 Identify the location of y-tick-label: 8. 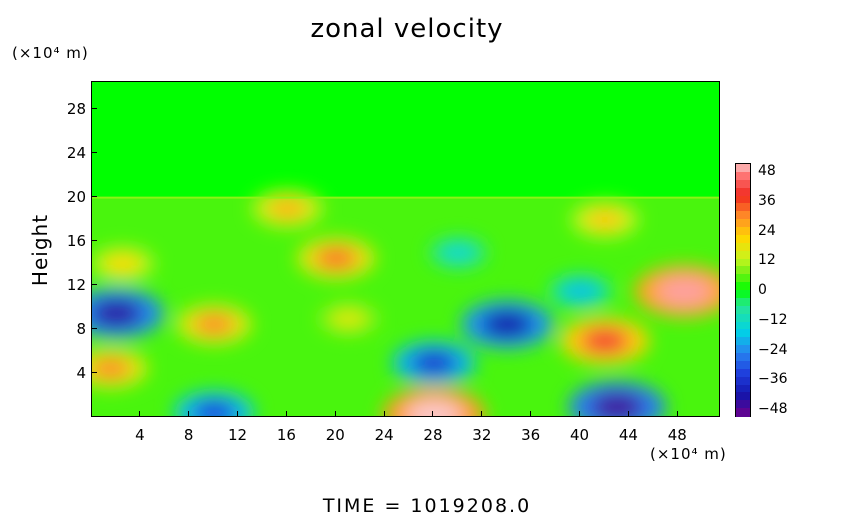
(81, 328).